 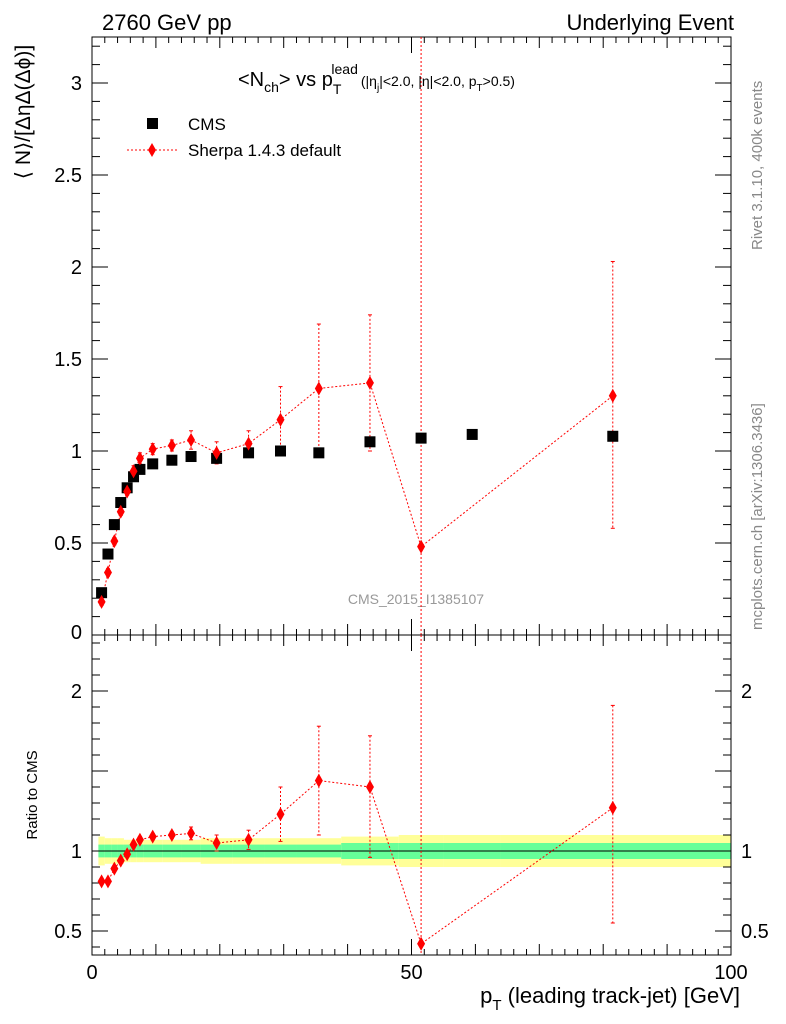 I want to click on main-watermark: CMS_2015_I1385107, so click(x=416, y=599).